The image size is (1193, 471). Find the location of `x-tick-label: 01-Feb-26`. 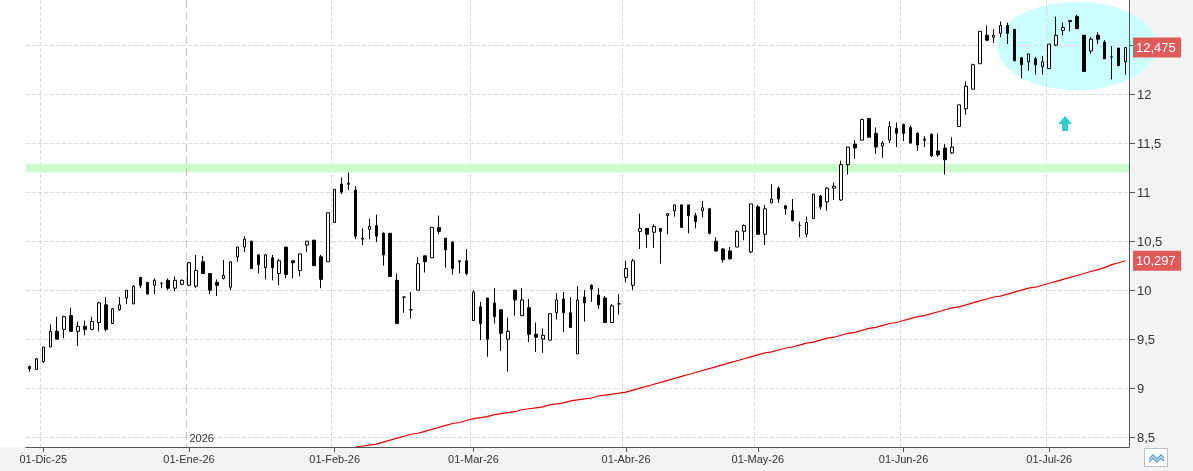

x-tick-label: 01-Feb-26 is located at coordinates (335, 458).